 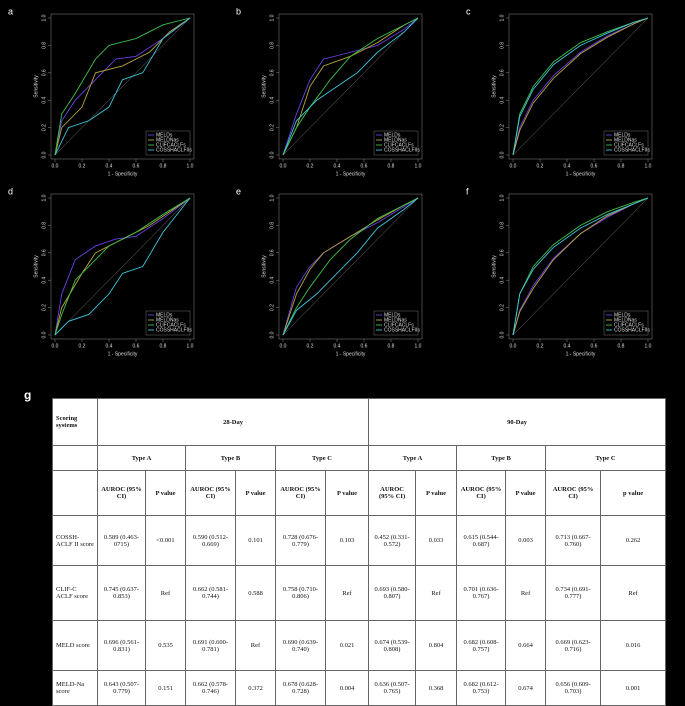 What do you see at coordinates (75, 422) in the screenshot?
I see `corner-header: Scoring systems` at bounding box center [75, 422].